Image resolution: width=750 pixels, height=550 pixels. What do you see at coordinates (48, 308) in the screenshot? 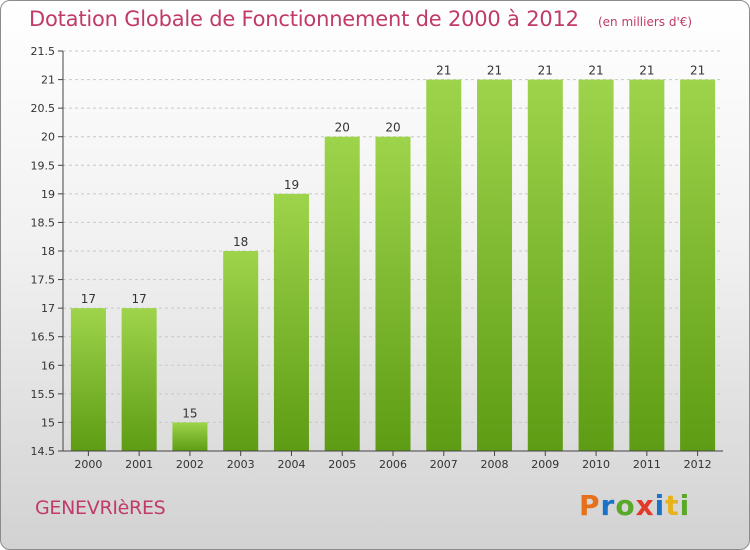
I see `y-tick-label: 17` at bounding box center [48, 308].